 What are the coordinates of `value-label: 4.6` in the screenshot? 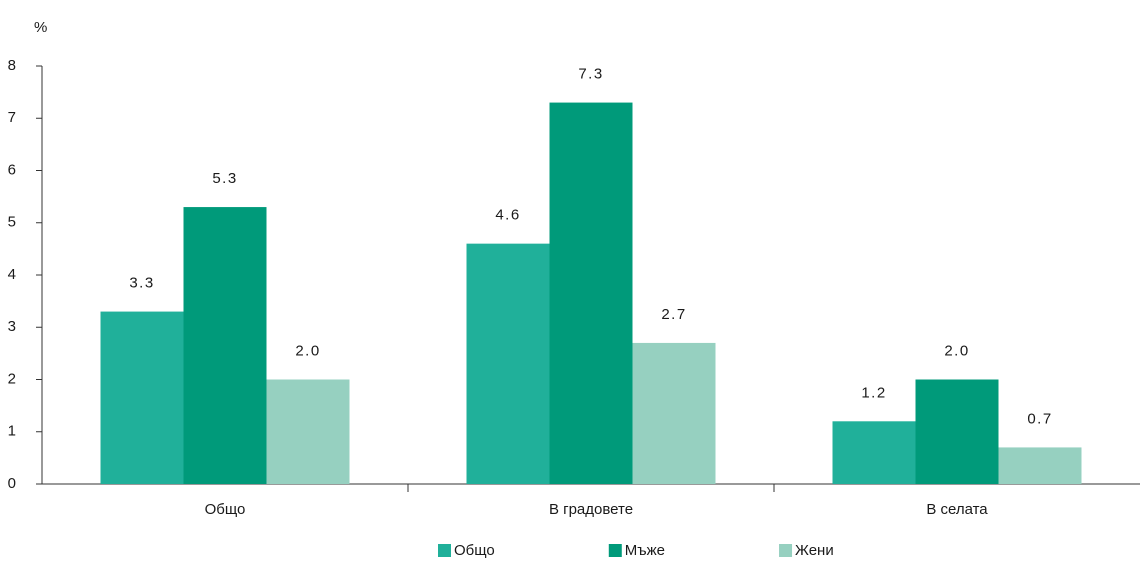 It's located at (507, 215).